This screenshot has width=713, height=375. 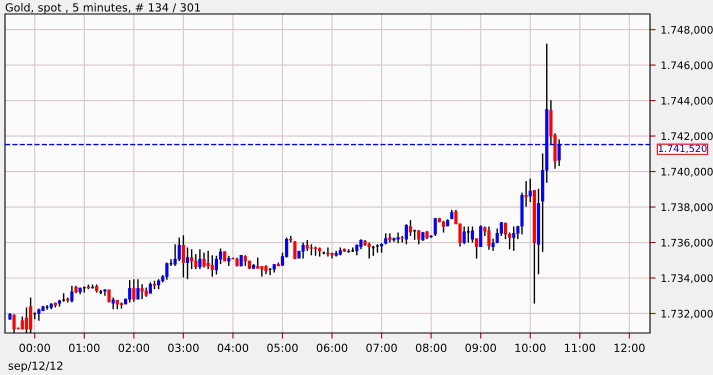 I want to click on x-tick-label: 02:00, so click(x=134, y=348).